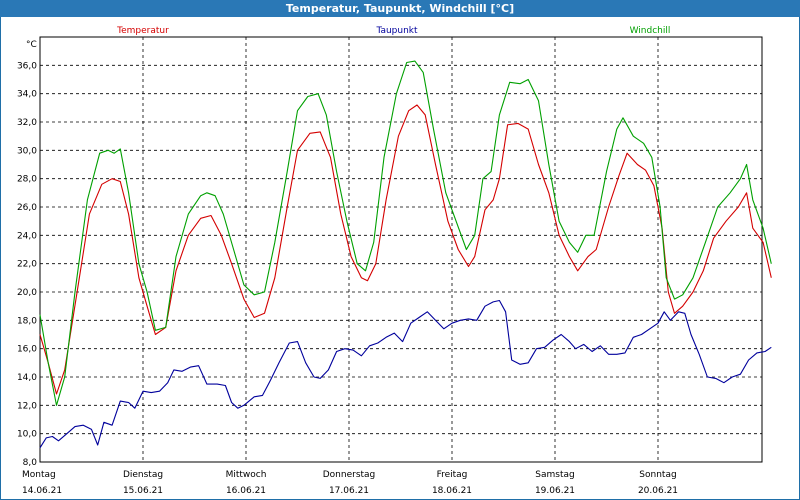  Describe the element at coordinates (452, 491) in the screenshot. I see `x-tick-date-label: 18.06.21` at that location.